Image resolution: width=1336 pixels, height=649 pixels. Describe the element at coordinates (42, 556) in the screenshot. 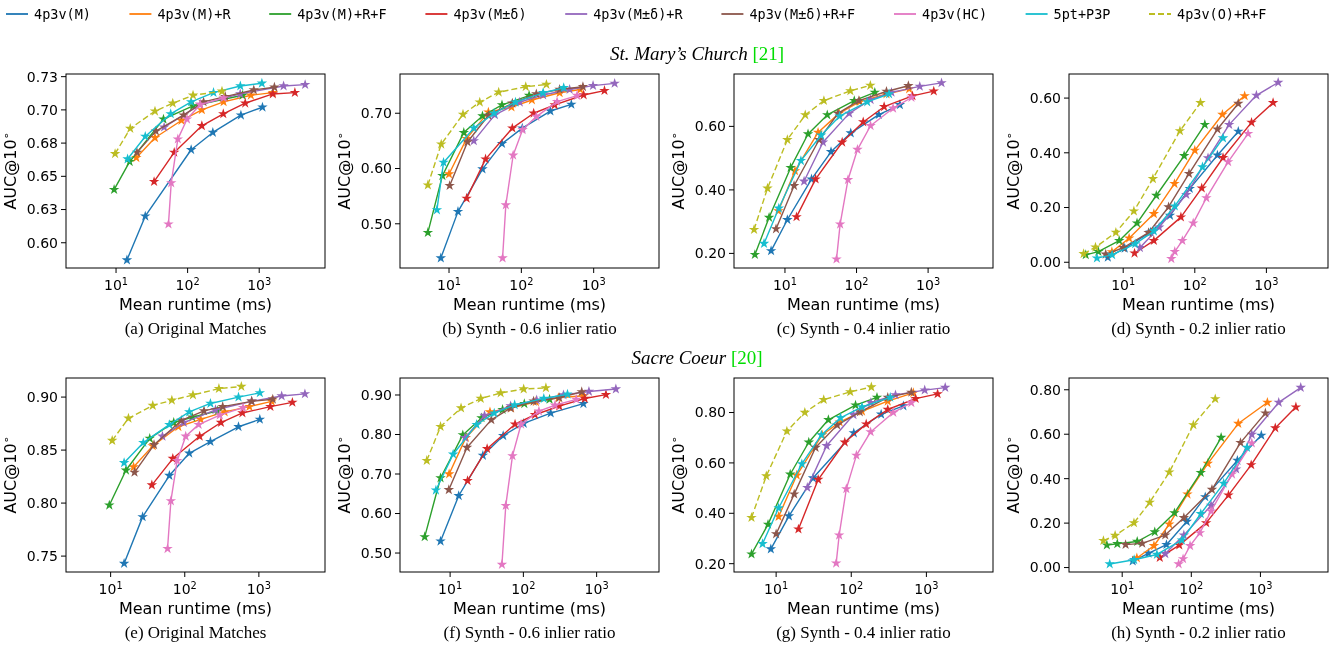

I see `y-tick-label: 0.75` at that location.